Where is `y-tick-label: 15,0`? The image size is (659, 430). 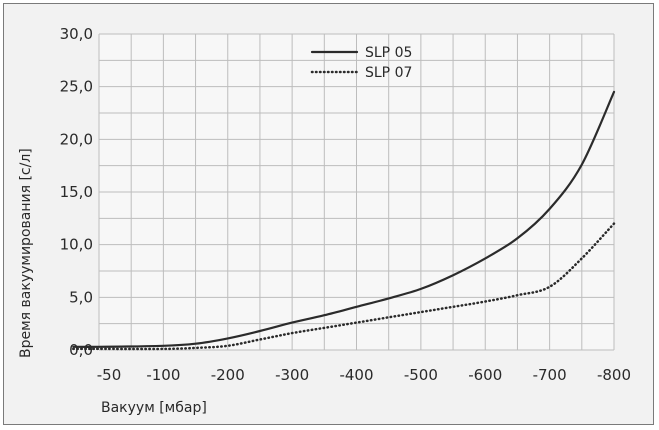
y-tick-label: 15,0 is located at coordinates (76, 192).